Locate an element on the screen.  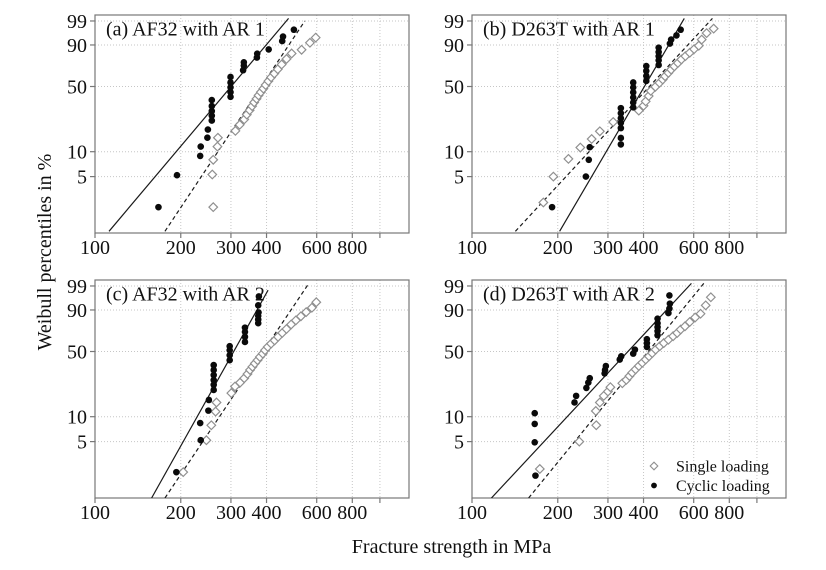
tick-label-y: 90 is located at coordinates (77, 311).